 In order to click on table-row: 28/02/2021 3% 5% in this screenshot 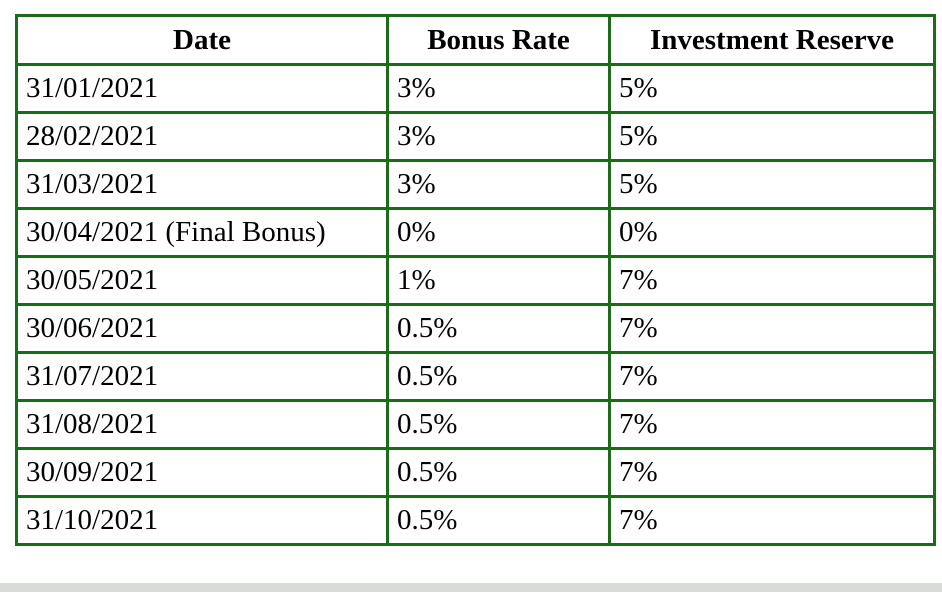, I will do `click(475, 136)`.